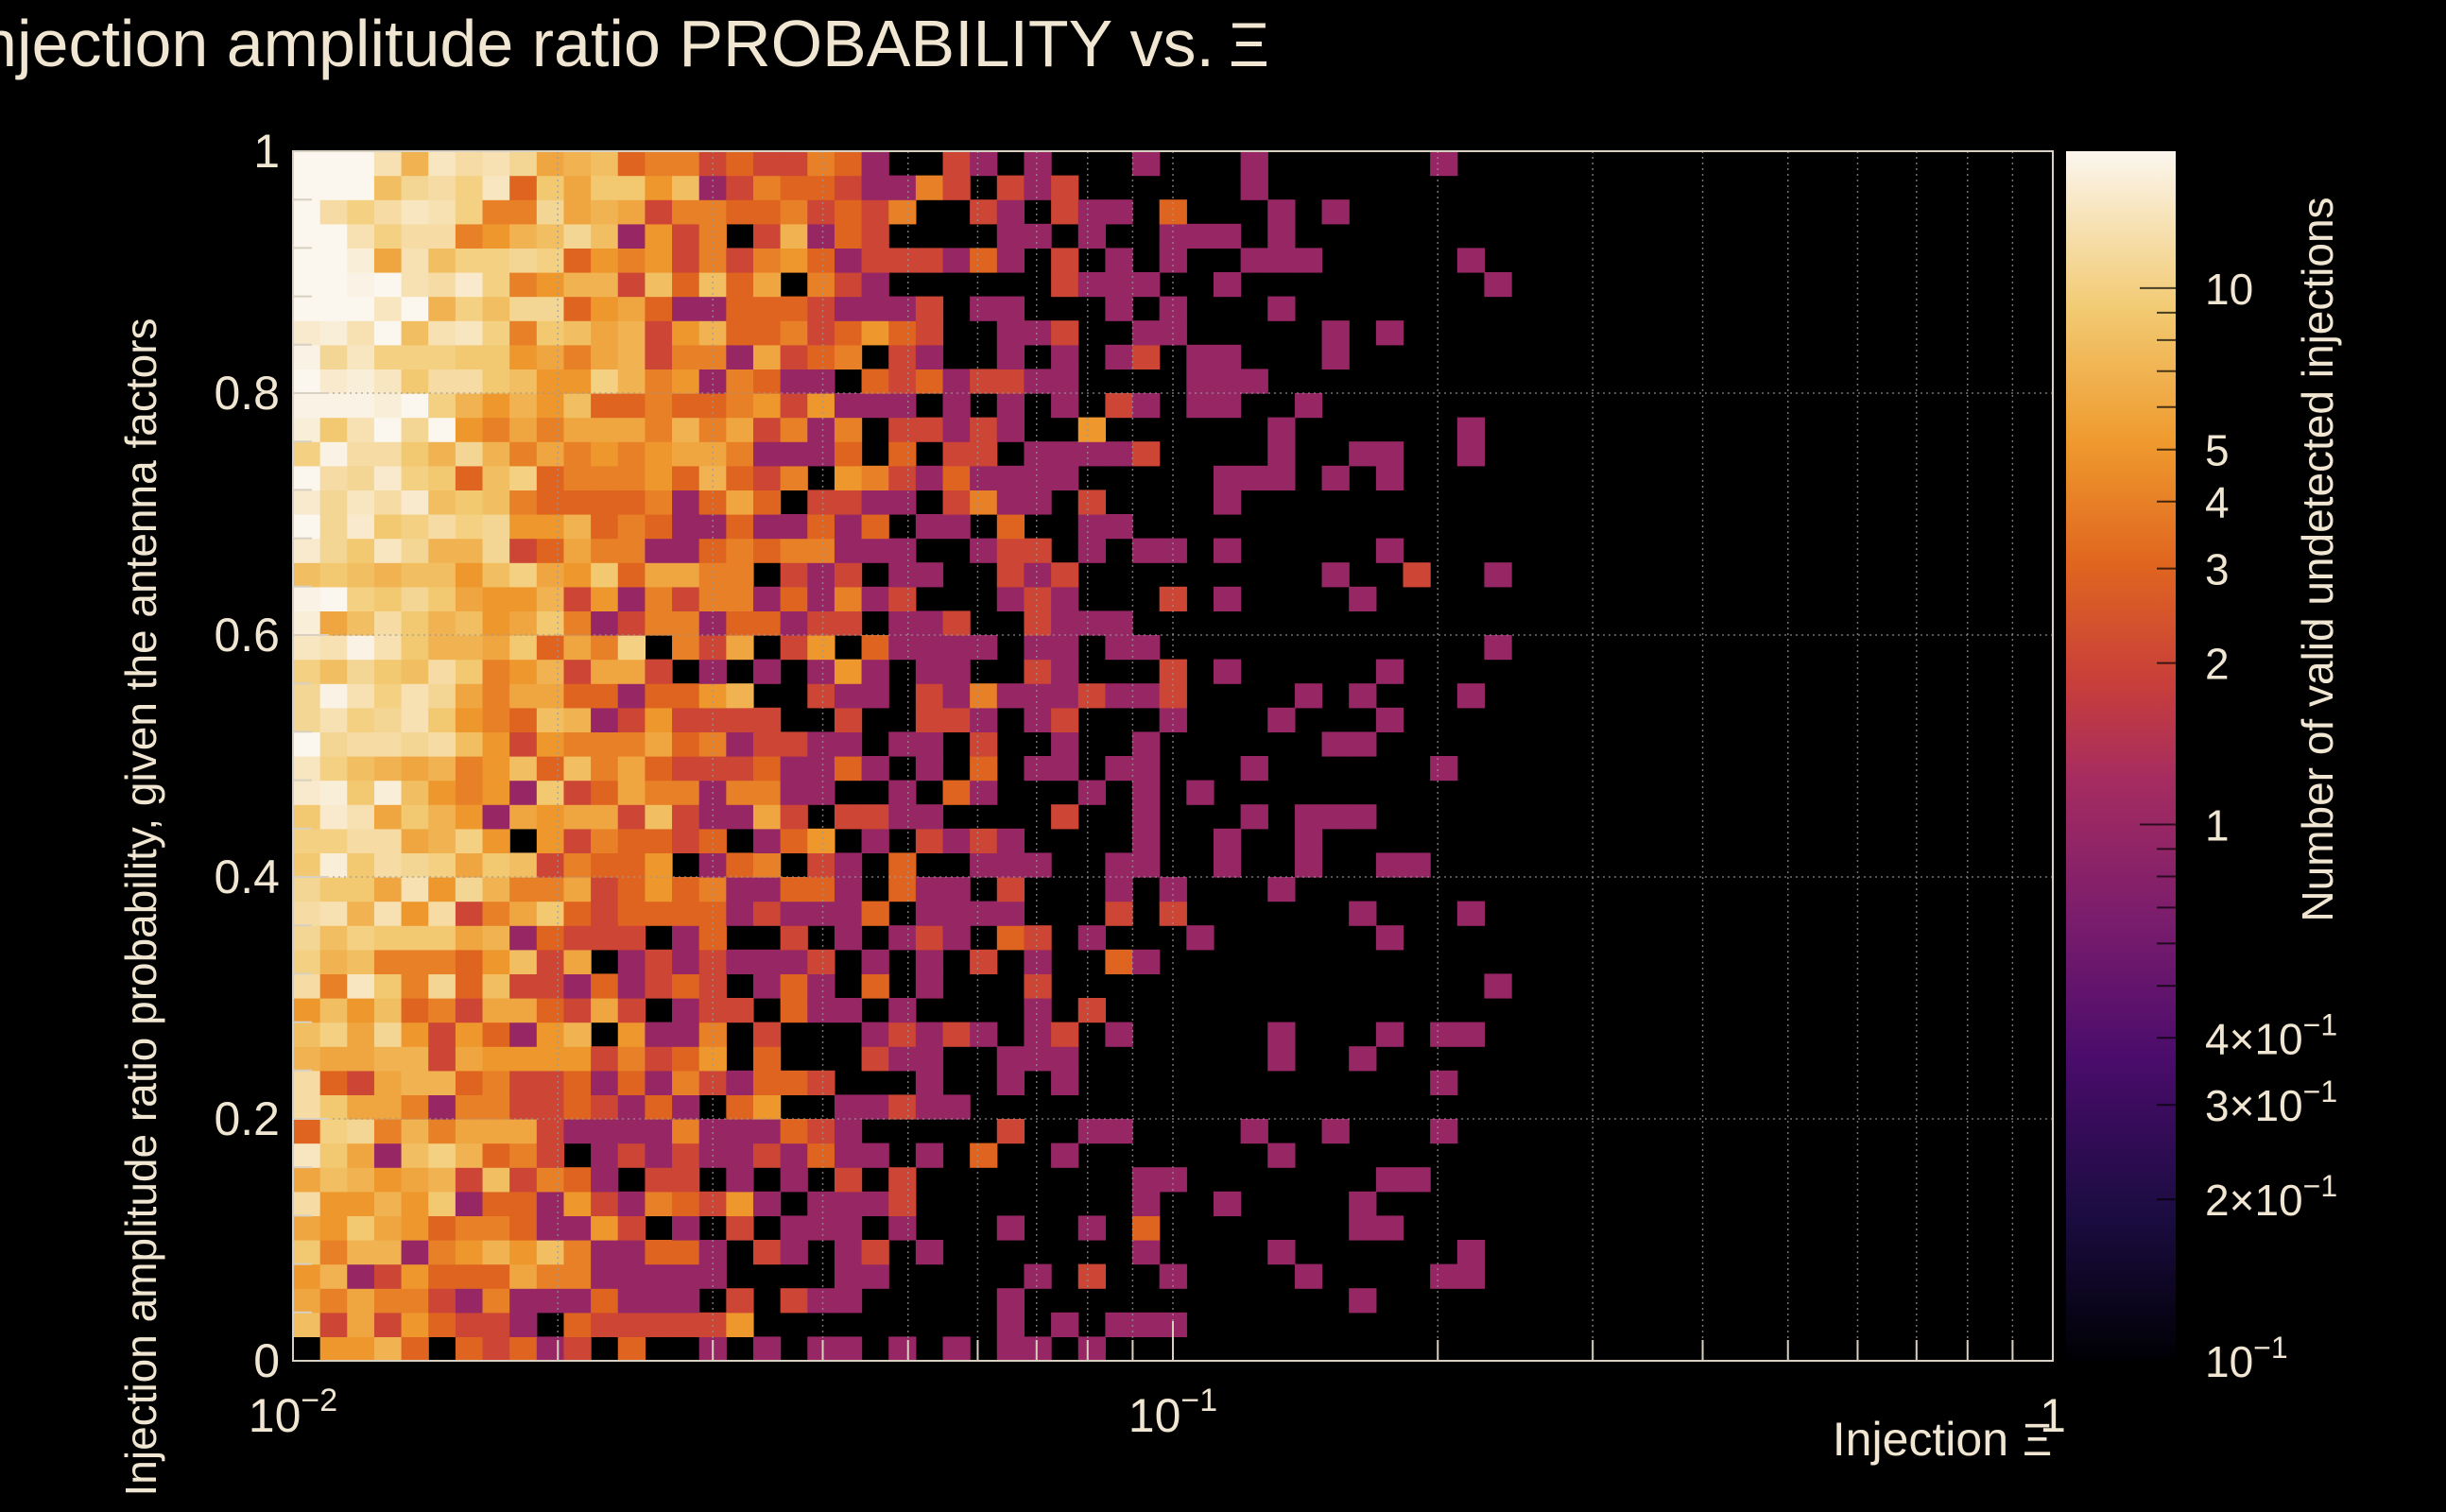 This screenshot has width=2446, height=1512. Describe the element at coordinates (2271, 1197) in the screenshot. I see `colorbar-tick-label: 2×10⁻¹` at that location.